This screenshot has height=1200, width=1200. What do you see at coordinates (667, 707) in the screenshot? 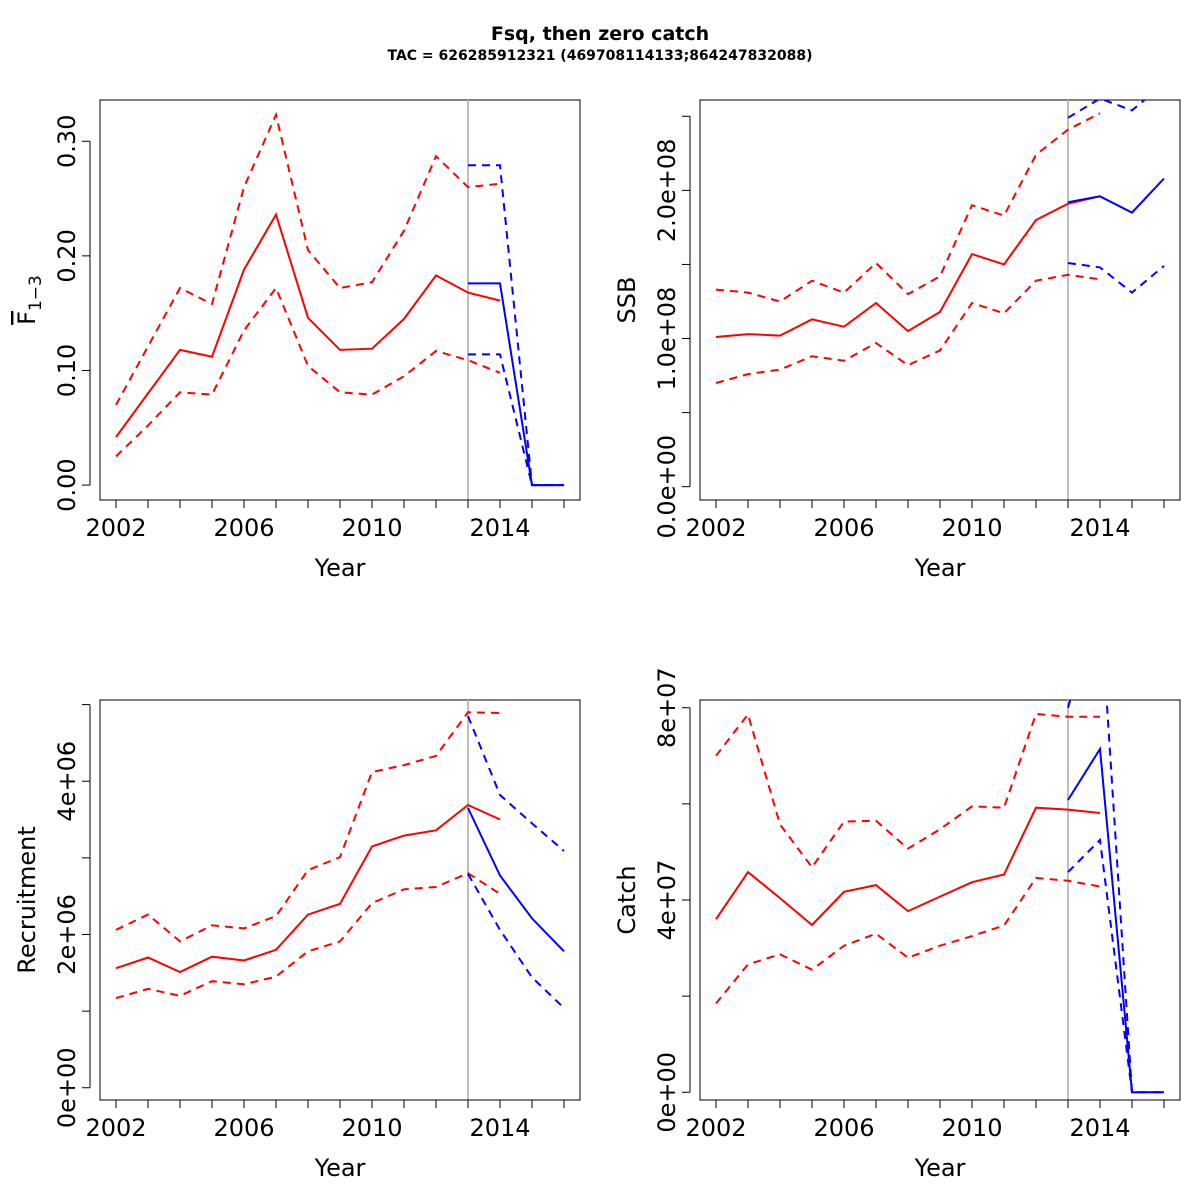
I see `y-tick-label: 8e+07` at bounding box center [667, 707].